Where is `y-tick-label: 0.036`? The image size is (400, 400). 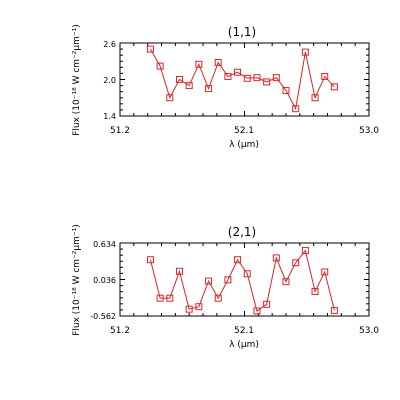
y-tick-label: 0.036 is located at coordinates (104, 280).